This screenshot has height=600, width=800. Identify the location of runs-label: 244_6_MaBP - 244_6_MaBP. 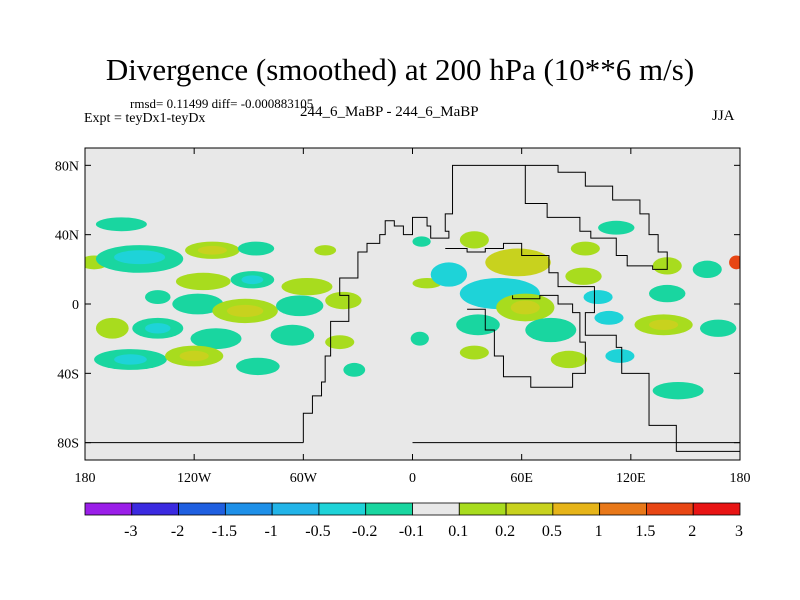
(389, 112).